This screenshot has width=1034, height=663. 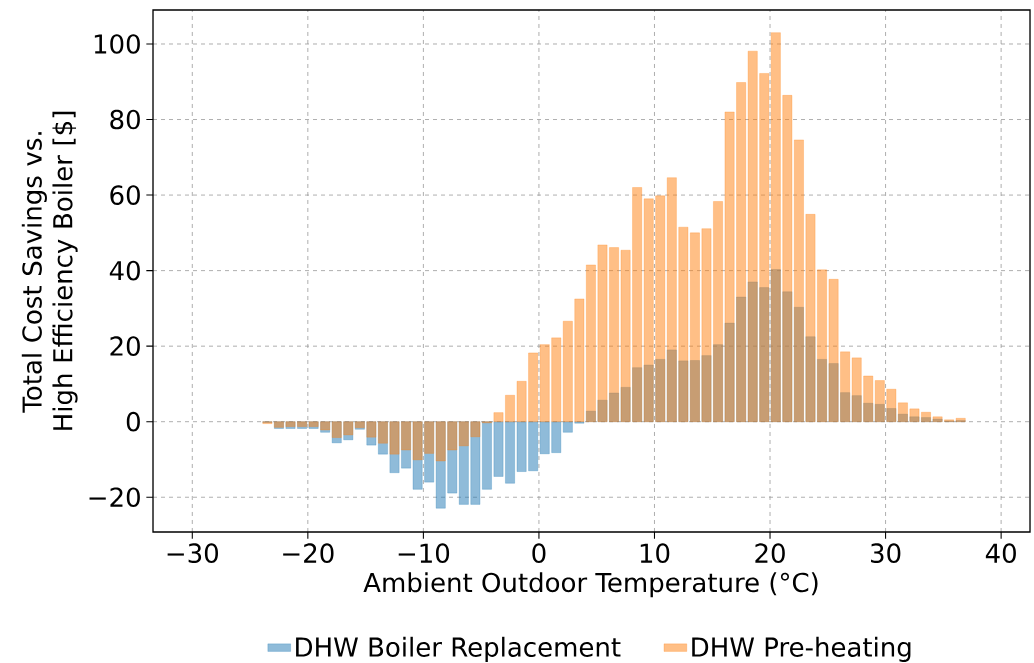 What do you see at coordinates (125, 346) in the screenshot?
I see `y-tick-label: 20` at bounding box center [125, 346].